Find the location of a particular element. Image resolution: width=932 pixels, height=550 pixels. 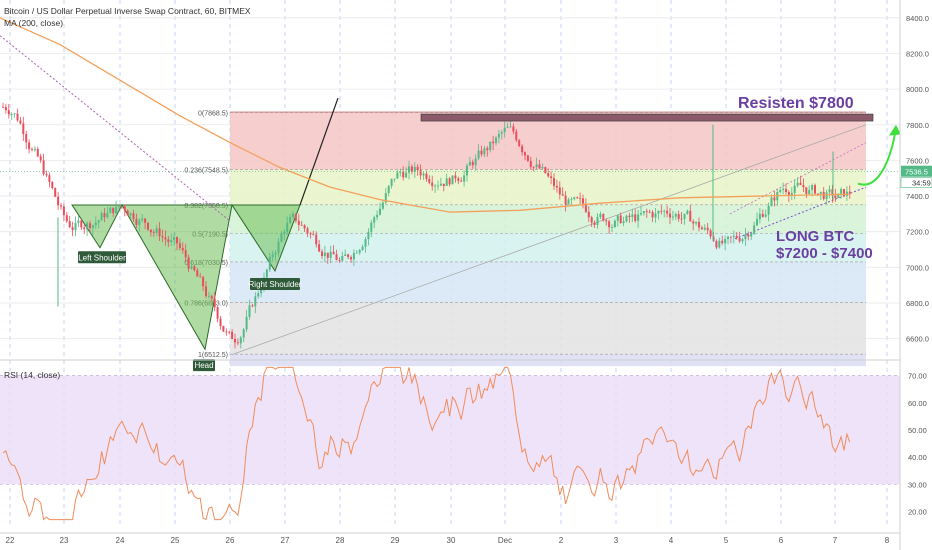

time-tick: 25 is located at coordinates (175, 540).